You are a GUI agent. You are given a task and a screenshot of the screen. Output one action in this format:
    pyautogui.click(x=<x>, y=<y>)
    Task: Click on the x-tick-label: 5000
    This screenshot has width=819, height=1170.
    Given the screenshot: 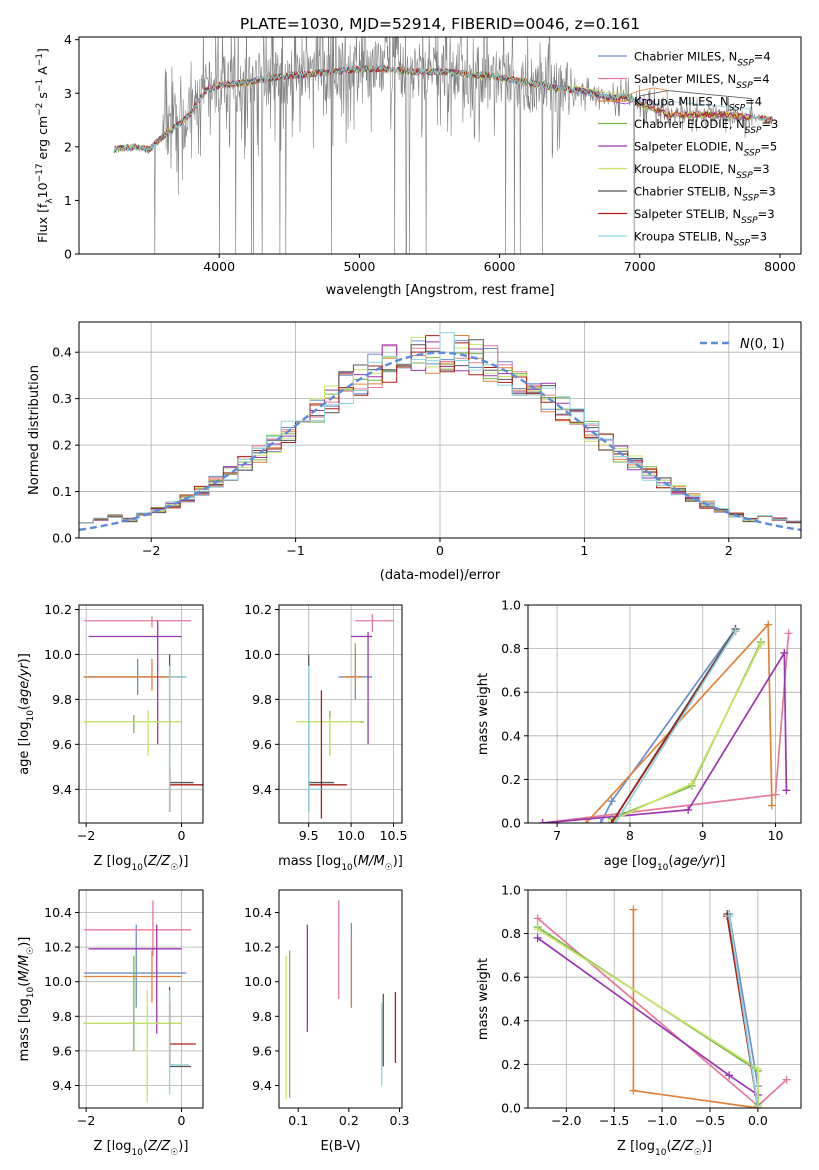 What is the action you would take?
    pyautogui.click(x=359, y=266)
    